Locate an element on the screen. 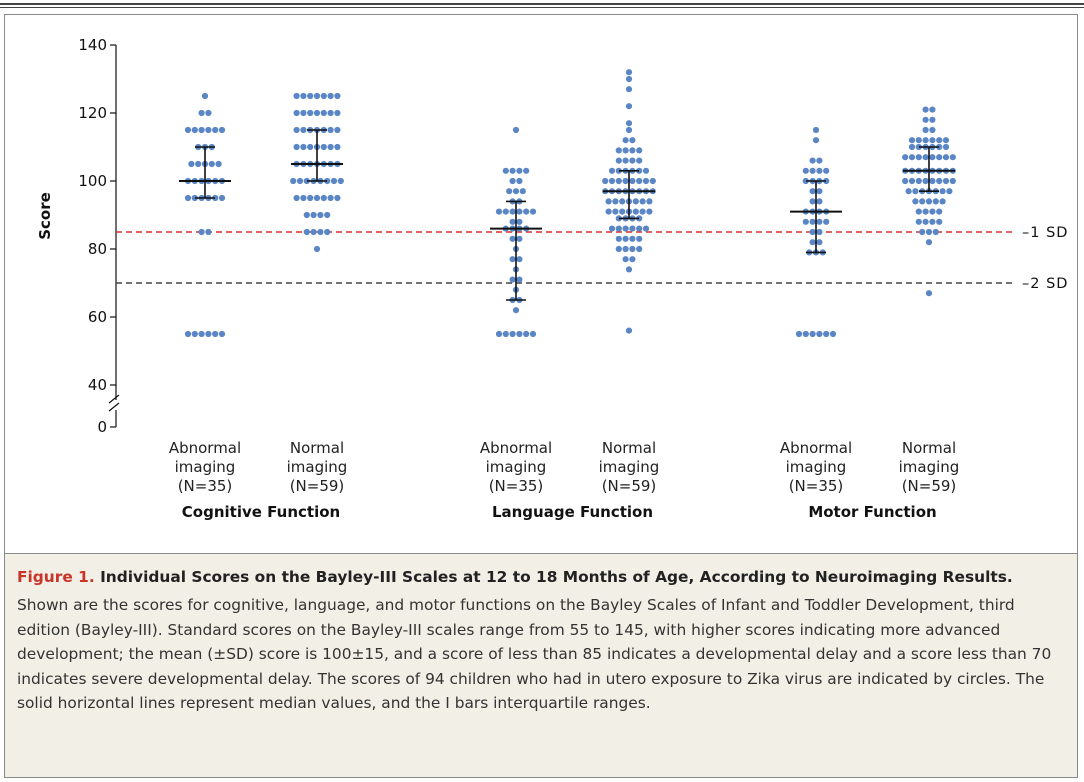 This screenshot has height=782, width=1084. y-tick-label: 80 is located at coordinates (97, 249).